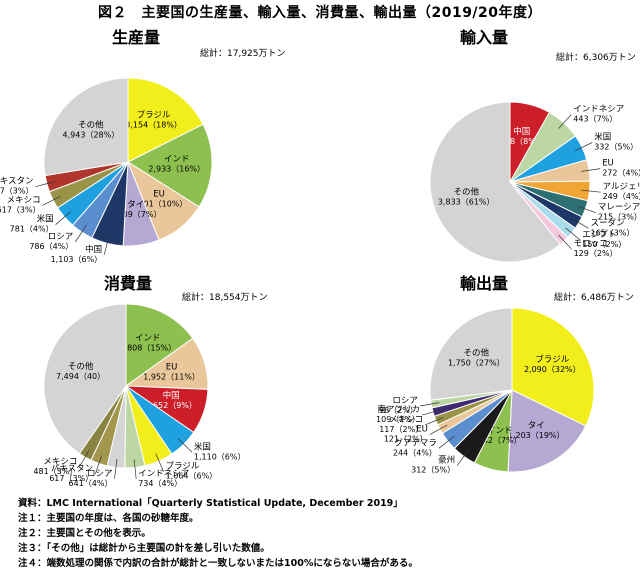 The height and width of the screenshot is (571, 640). I want to click on consumption-slice-value-7: 617（3%）, so click(71, 478).